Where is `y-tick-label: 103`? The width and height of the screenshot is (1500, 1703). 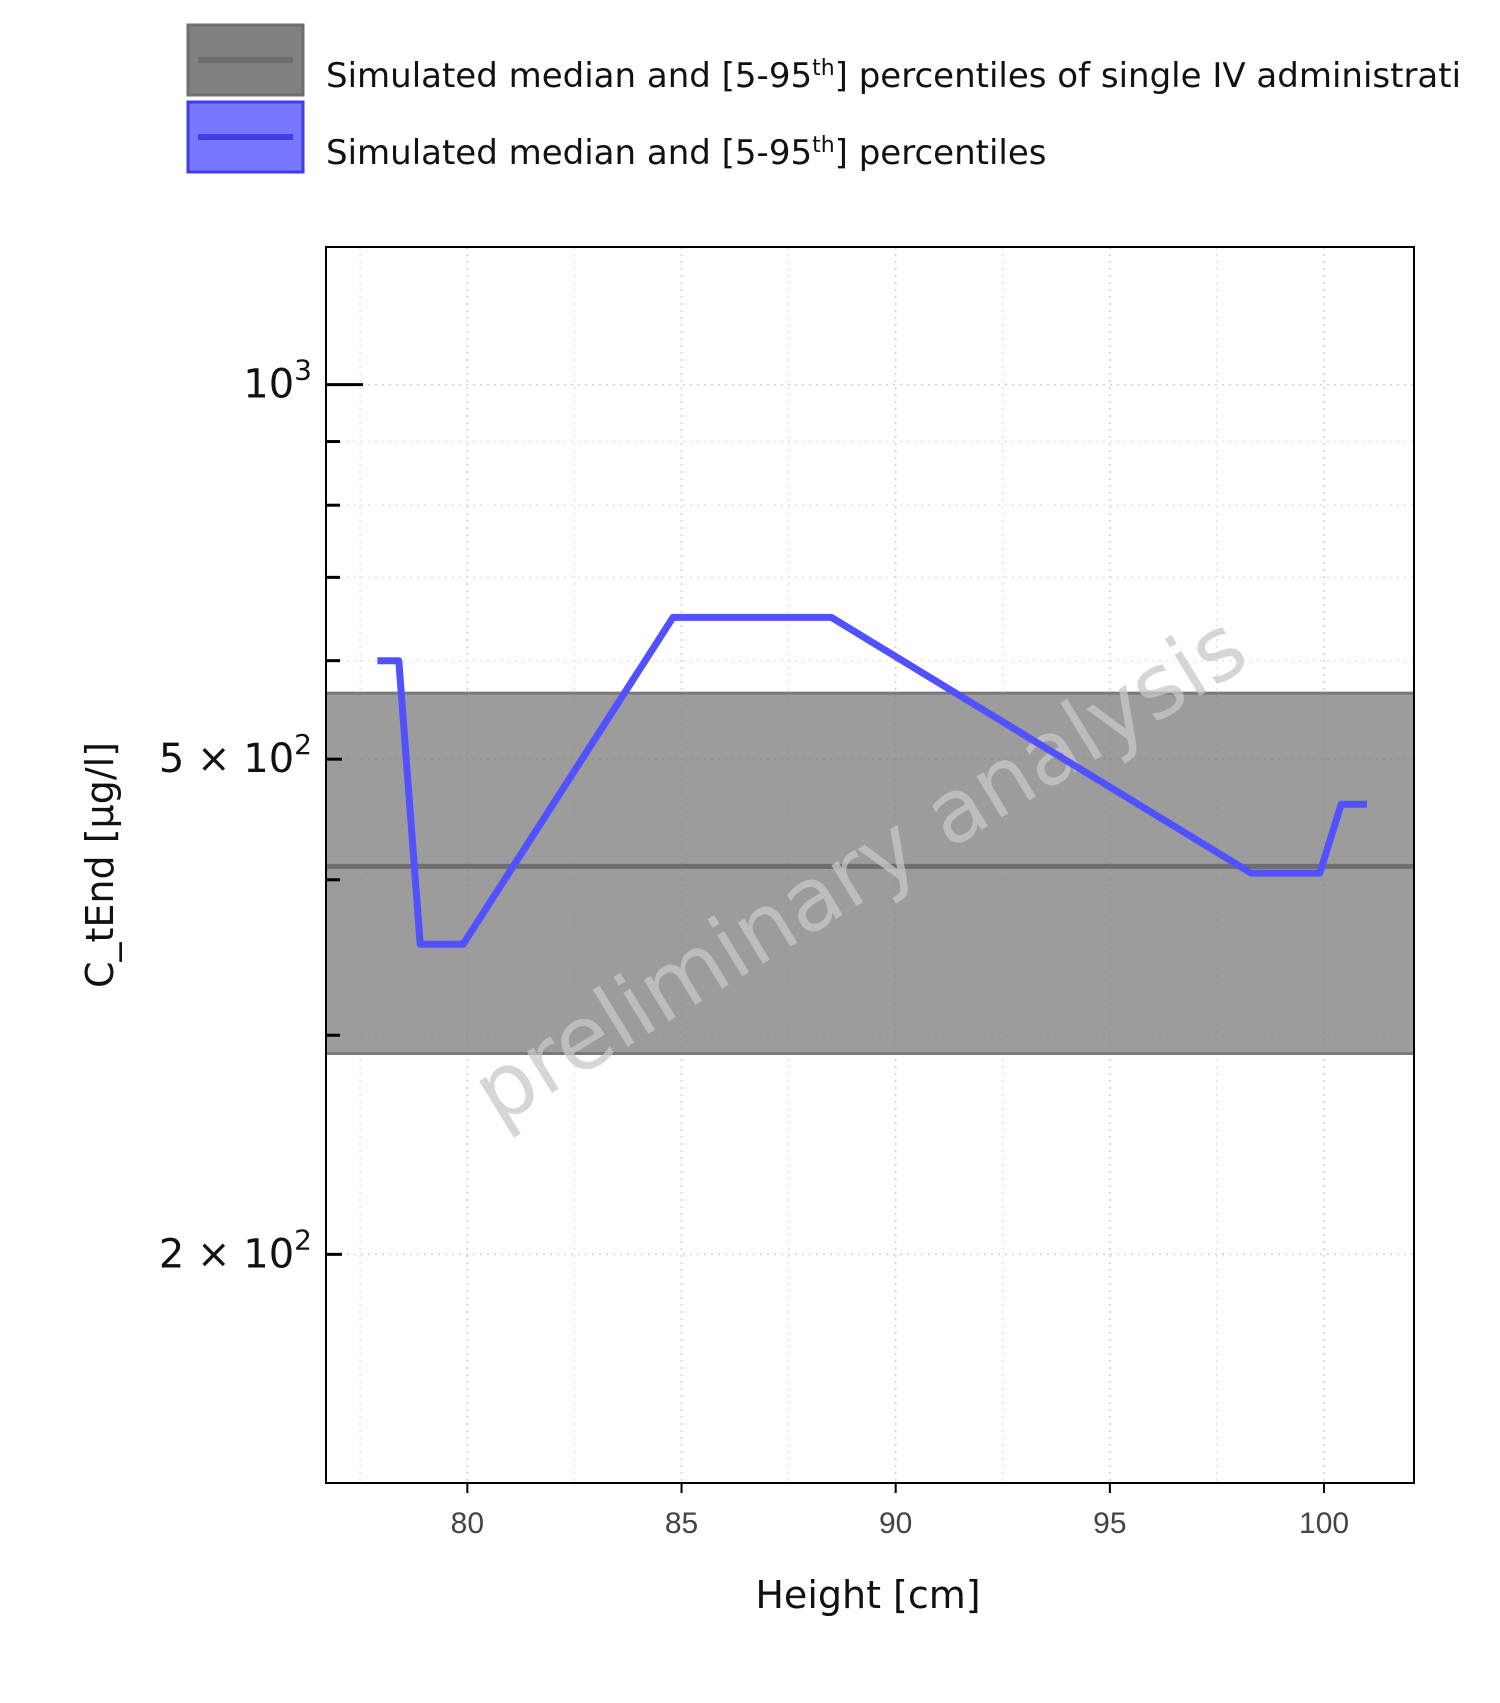
y-tick-label: 103 is located at coordinates (277, 381).